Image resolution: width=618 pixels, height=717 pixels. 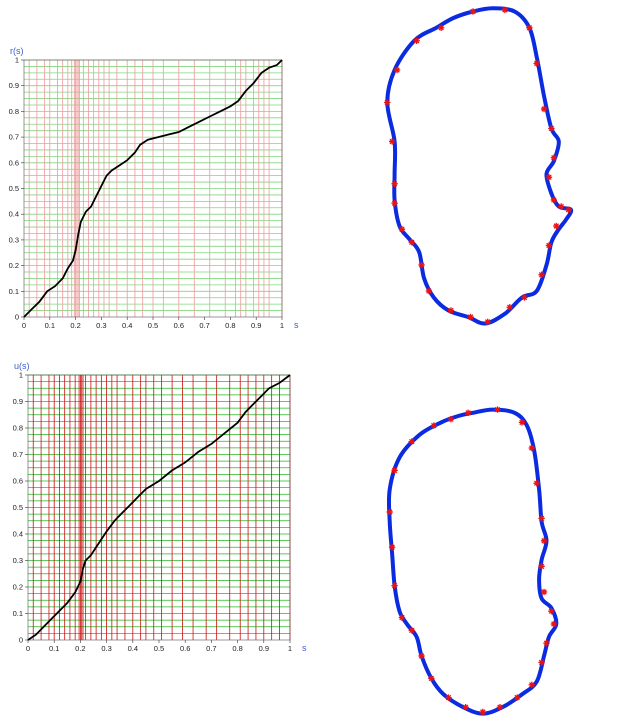 I want to click on x-tick-label: 0, so click(x=24, y=325).